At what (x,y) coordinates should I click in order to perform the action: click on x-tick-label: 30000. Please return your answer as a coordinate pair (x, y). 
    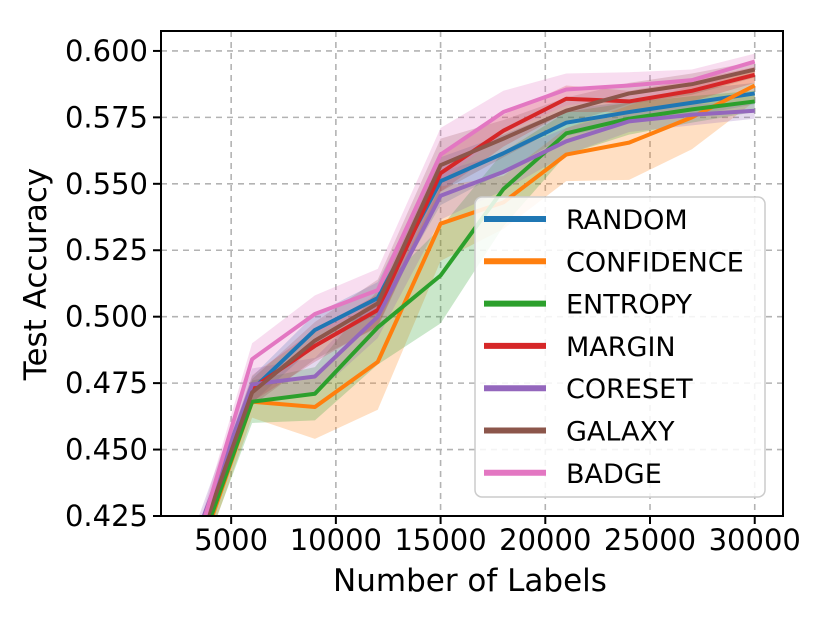
    Looking at the image, I should click on (755, 540).